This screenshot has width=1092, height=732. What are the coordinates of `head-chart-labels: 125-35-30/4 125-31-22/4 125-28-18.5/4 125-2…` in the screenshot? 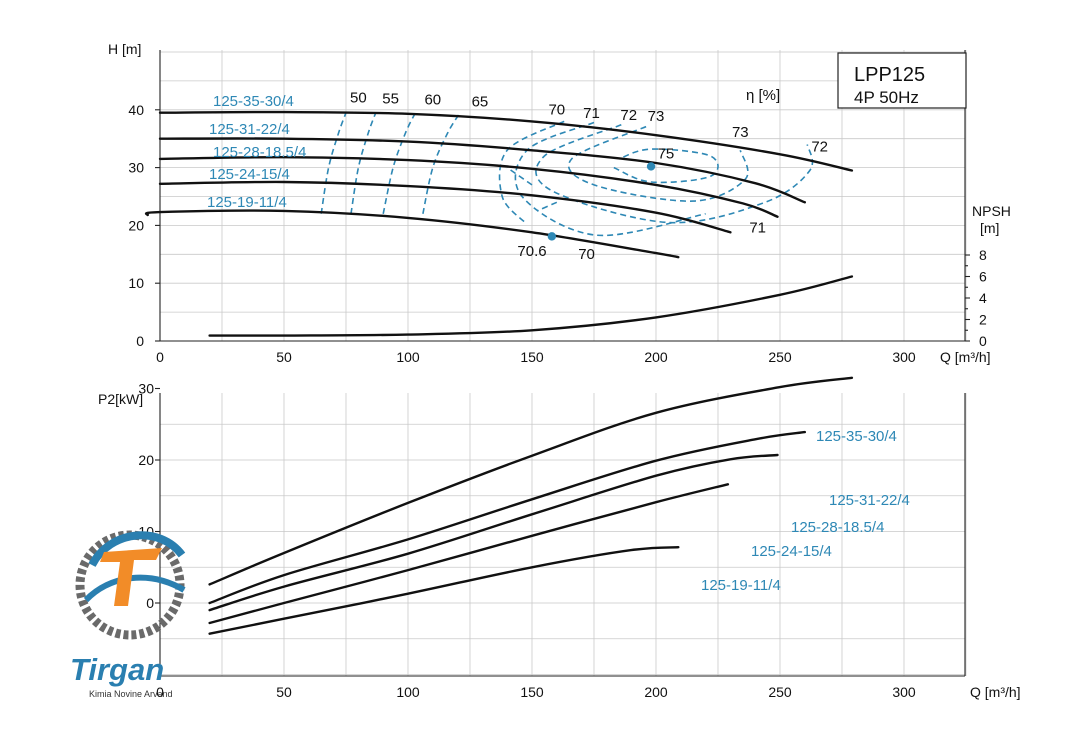 It's located at (517, 176).